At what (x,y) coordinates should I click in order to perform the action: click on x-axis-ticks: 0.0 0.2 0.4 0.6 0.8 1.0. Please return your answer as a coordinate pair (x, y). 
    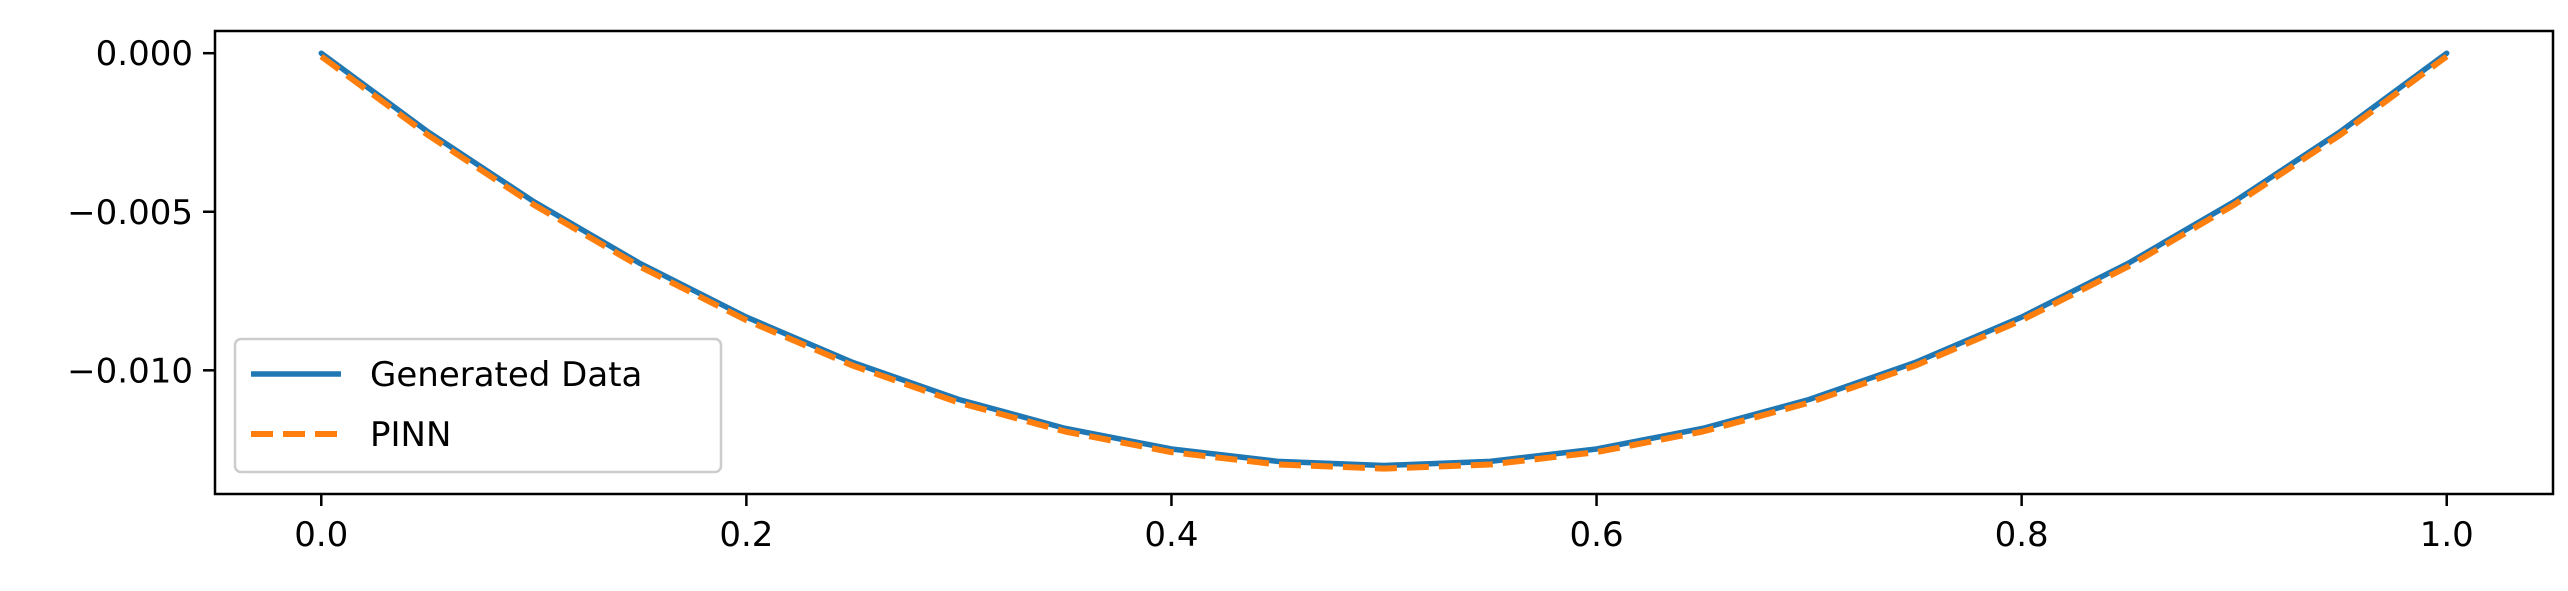
    Looking at the image, I should click on (1384, 524).